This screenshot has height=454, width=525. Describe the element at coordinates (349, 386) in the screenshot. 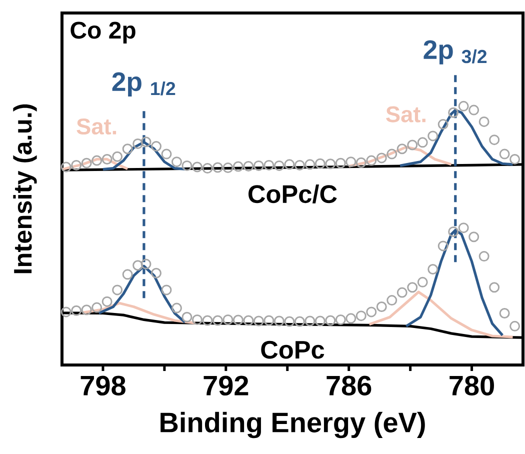

I see `x-tick-label: 786` at that location.